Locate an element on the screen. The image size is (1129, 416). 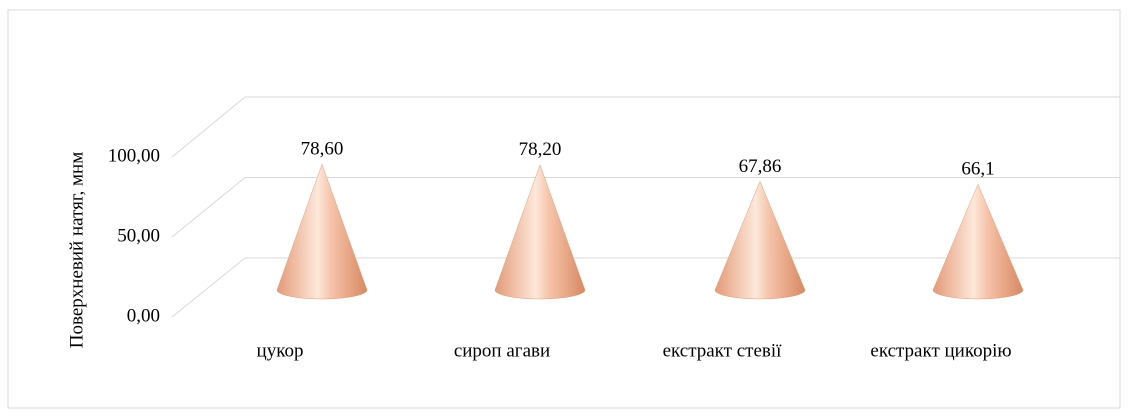
x-tick-label: цукор is located at coordinates (280, 350).